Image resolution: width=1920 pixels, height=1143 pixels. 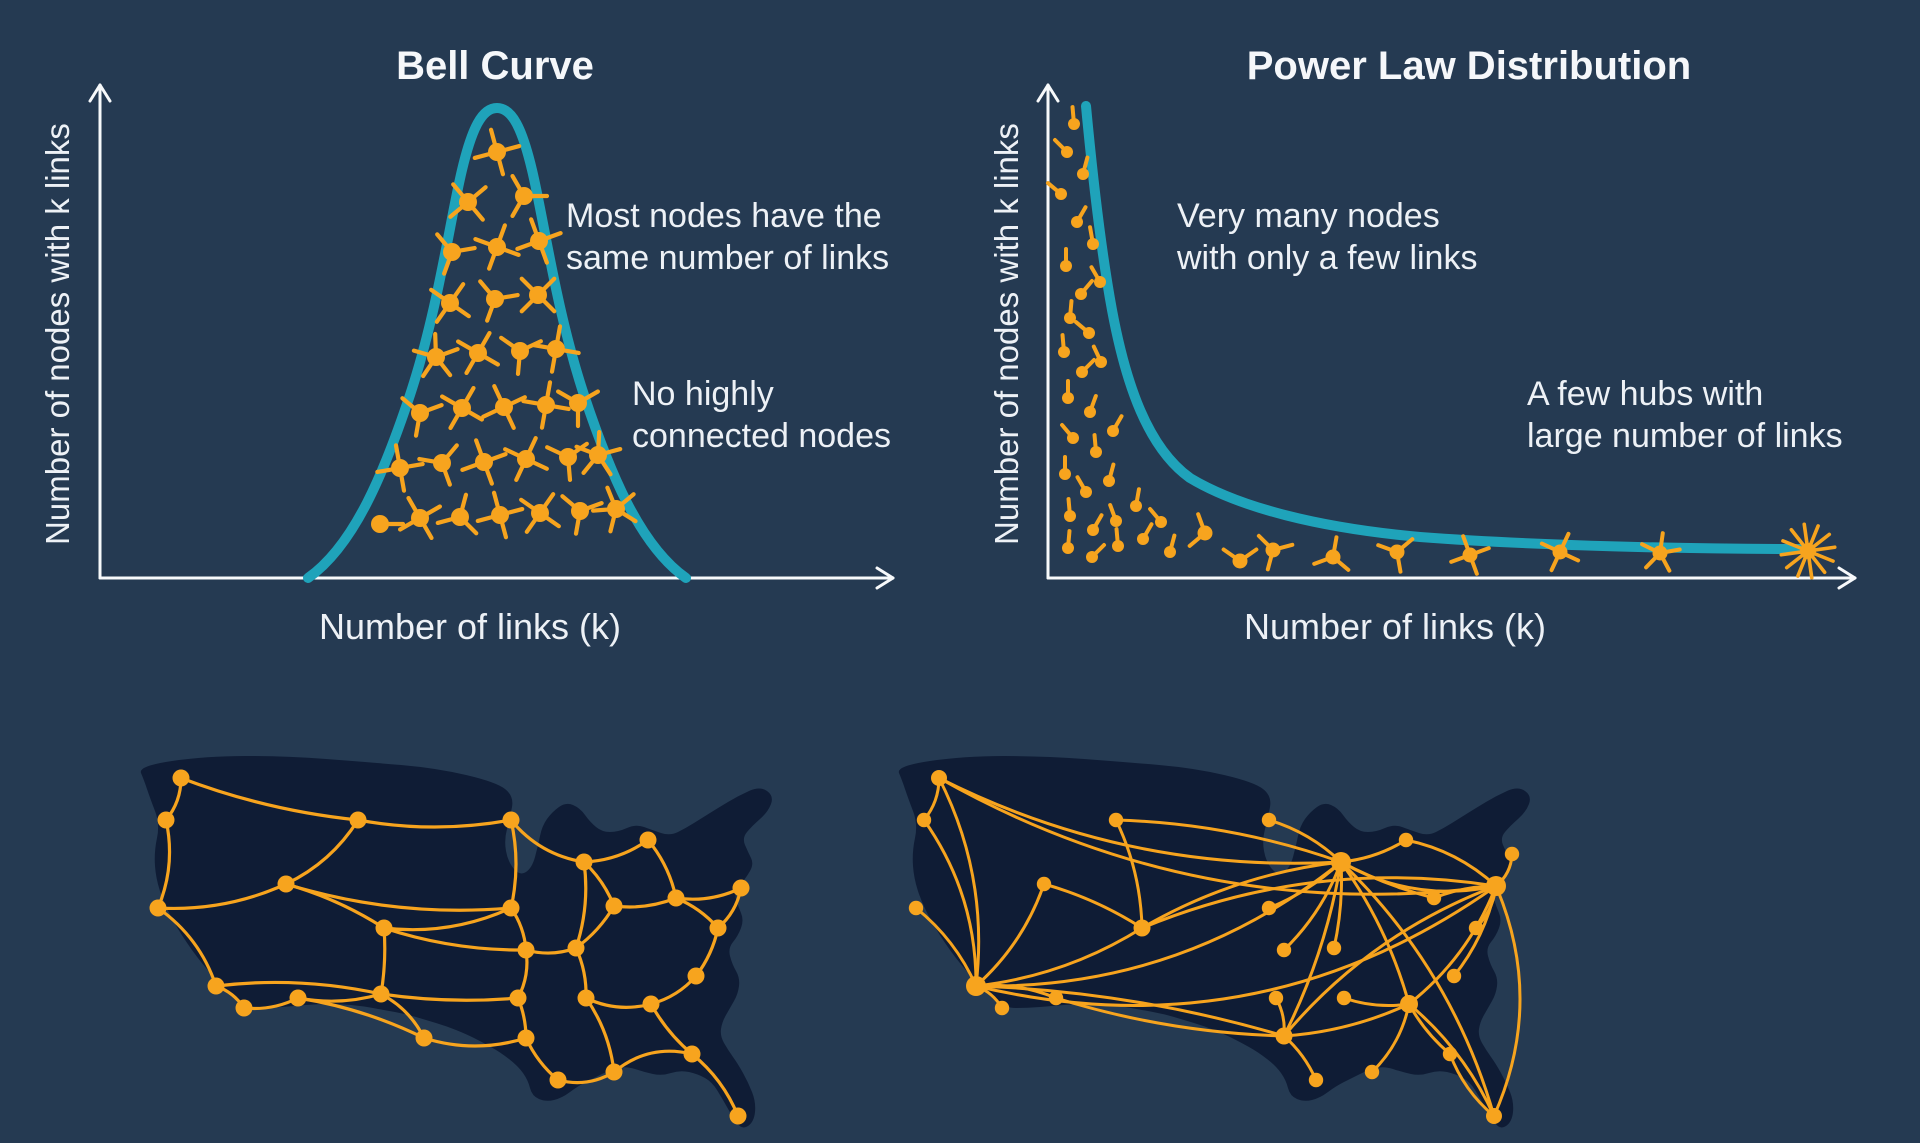 I want to click on left-y-axis-label: Number of nodes with k links, so click(x=57, y=334).